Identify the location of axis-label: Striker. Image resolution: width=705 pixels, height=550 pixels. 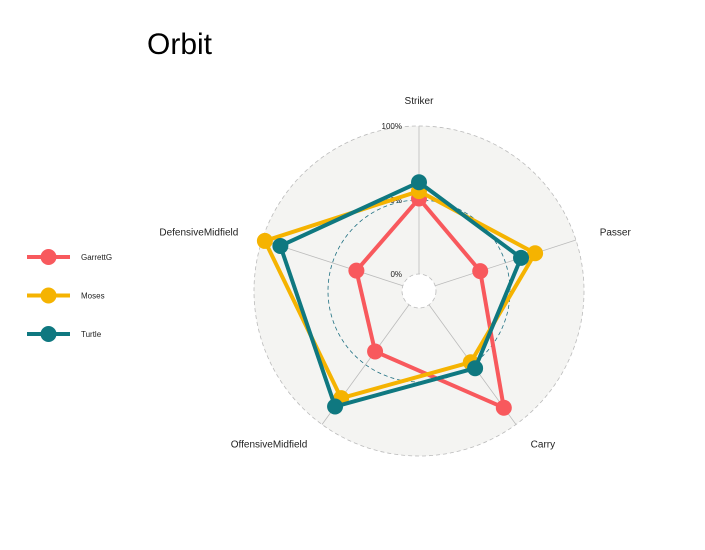
(420, 101).